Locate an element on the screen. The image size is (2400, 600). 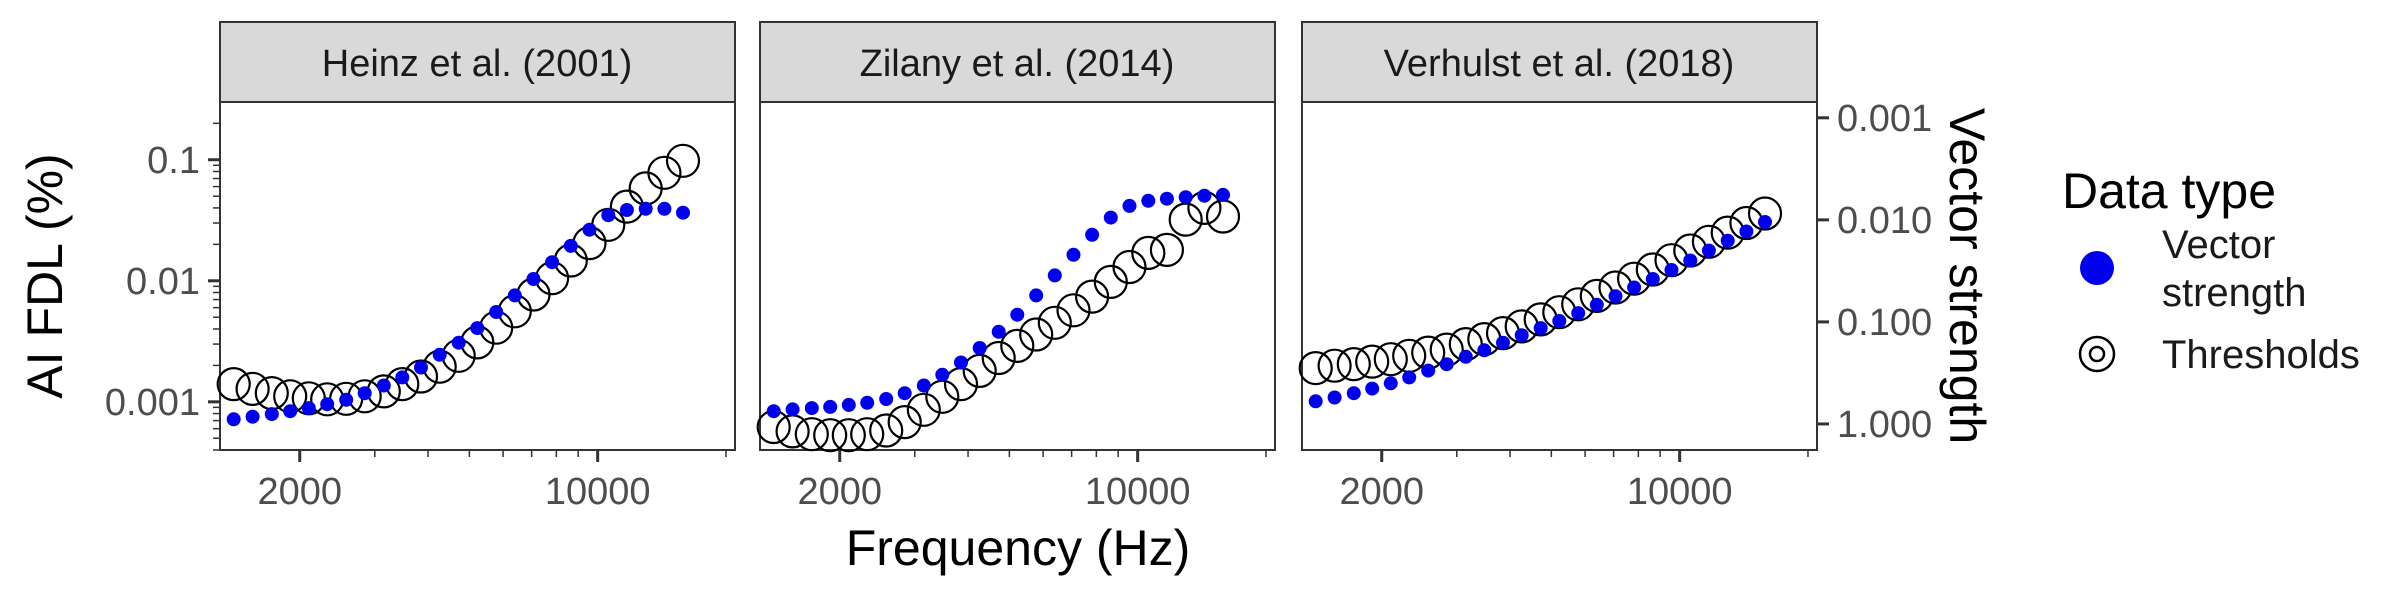
y-right-tick-label: 1.000 is located at coordinates (1884, 425).